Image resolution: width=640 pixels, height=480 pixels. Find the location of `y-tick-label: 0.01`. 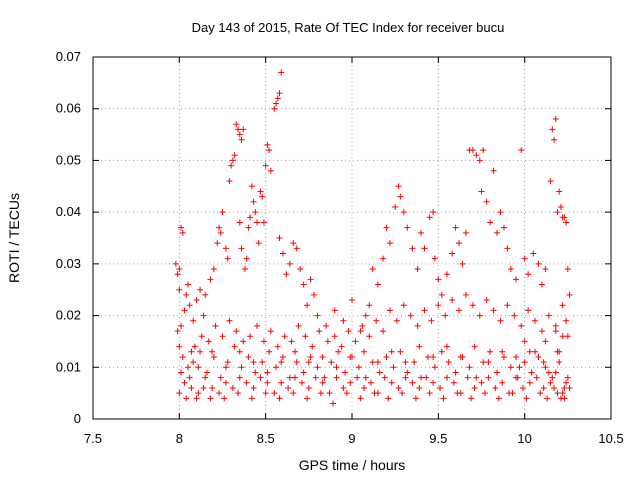

y-tick-label: 0.01 is located at coordinates (68, 366).